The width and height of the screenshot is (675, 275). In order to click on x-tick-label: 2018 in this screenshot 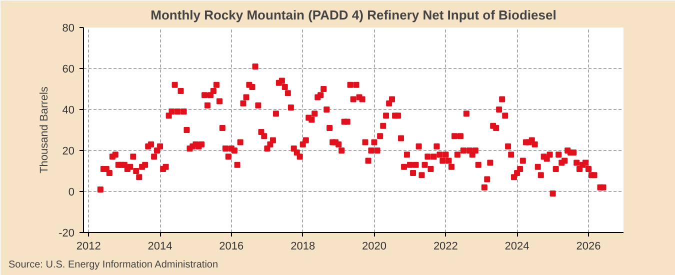, I will do `click(303, 246)`.